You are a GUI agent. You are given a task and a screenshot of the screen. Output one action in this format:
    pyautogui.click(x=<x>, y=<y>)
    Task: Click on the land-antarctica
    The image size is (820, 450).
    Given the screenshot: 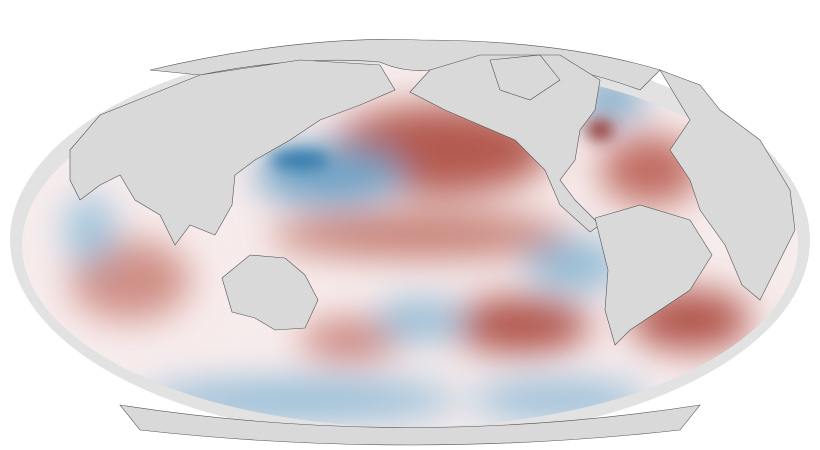 What is the action you would take?
    pyautogui.click(x=410, y=425)
    